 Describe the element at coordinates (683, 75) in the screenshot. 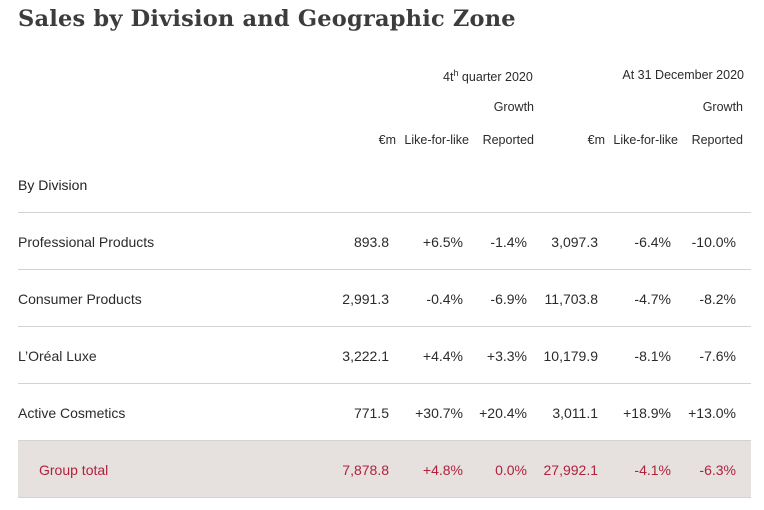

I see `period-header-fy: At 31 December 2020` at that location.